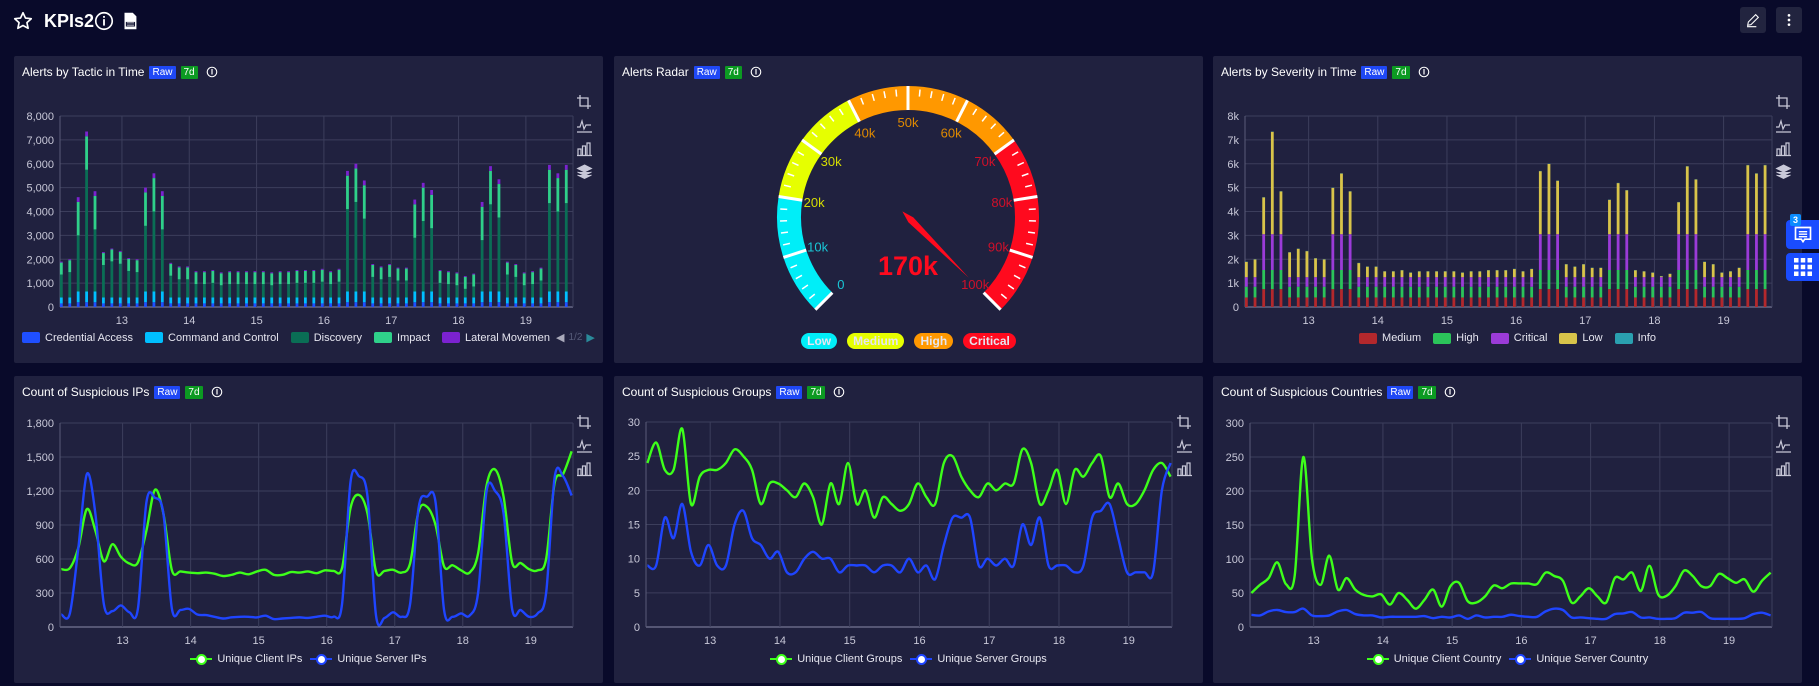 The width and height of the screenshot is (1819, 686). Describe the element at coordinates (900, 532) in the screenshot. I see `grid: 0 5 10 15 20 25 30 13 14 15 16 17 18 19` at that location.